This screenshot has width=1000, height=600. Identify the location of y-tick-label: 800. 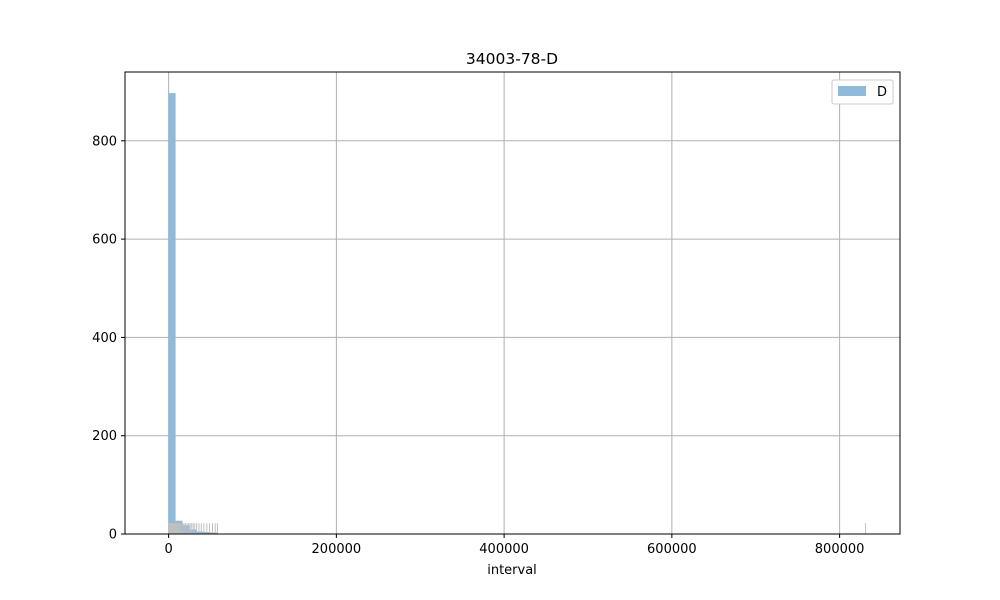
(104, 141).